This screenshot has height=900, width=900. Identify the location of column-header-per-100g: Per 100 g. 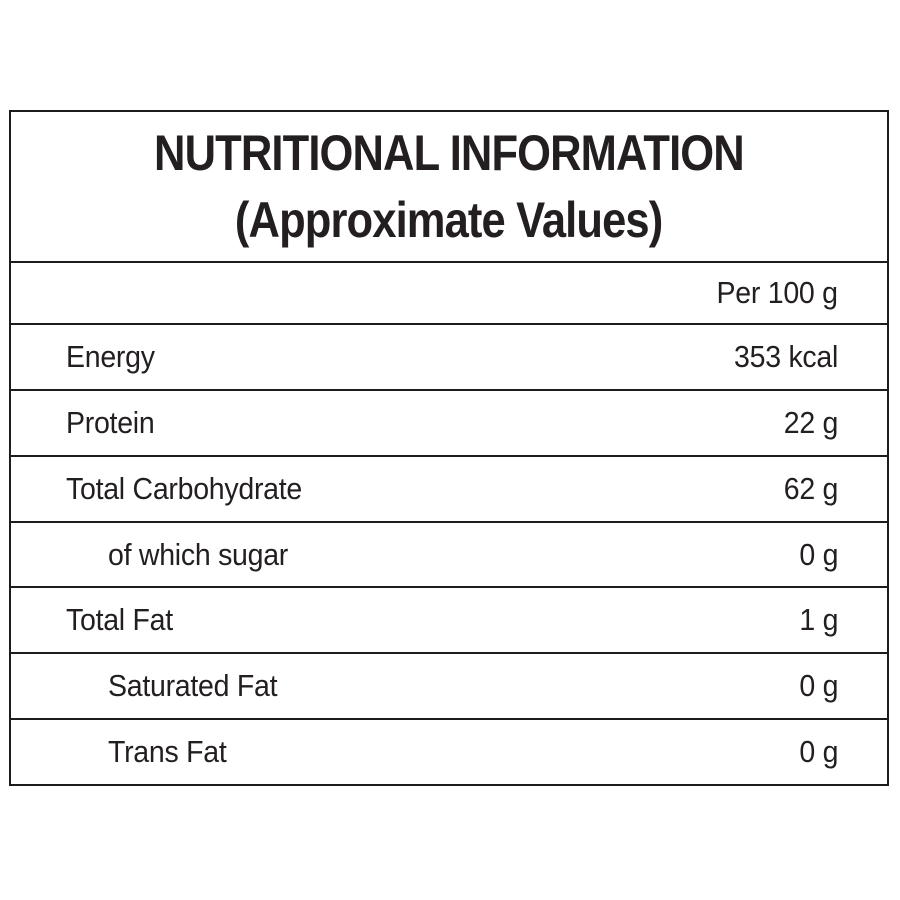
(777, 292).